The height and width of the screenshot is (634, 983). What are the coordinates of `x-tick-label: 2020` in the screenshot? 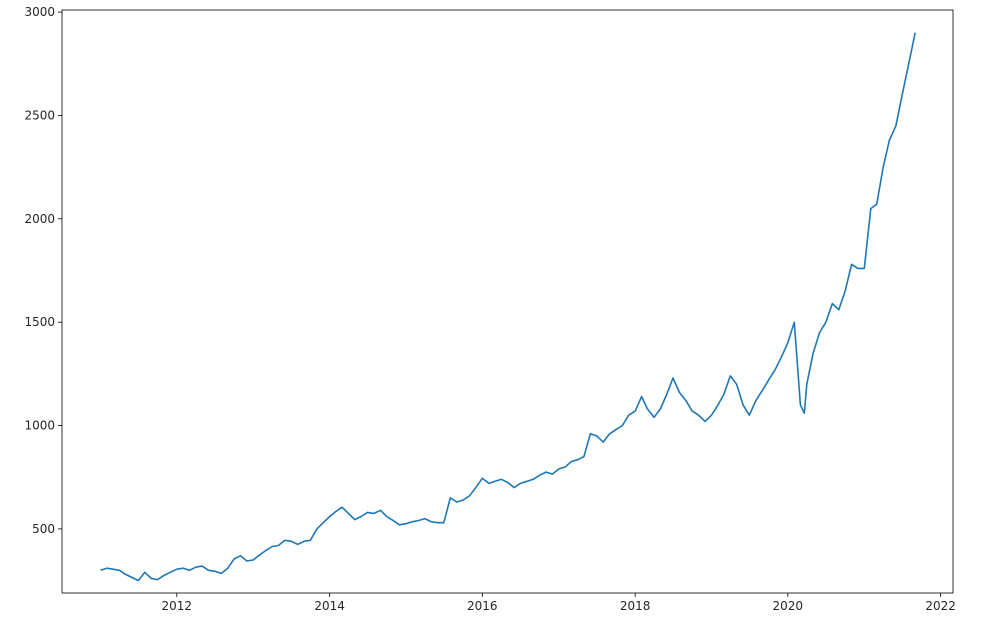 It's located at (788, 606).